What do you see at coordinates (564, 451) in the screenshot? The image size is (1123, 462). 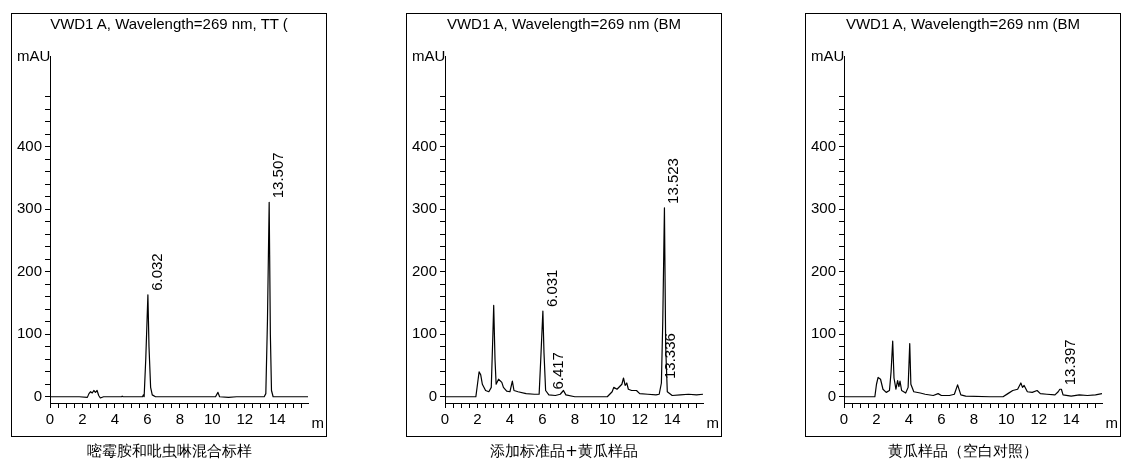 I see `text: 添加标准品+黄瓜样品` at bounding box center [564, 451].